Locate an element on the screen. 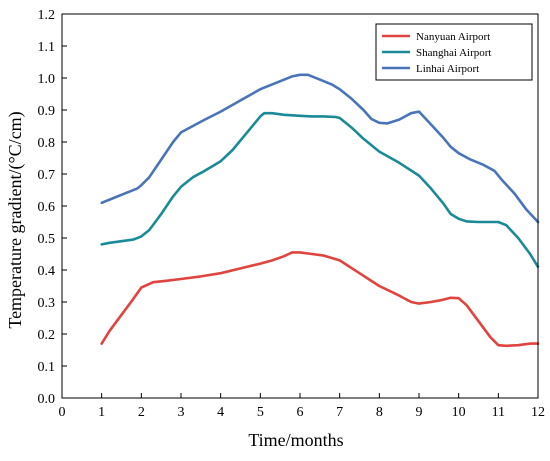 This screenshot has height=461, width=550. y-tick-label: 0.1 is located at coordinates (47, 367).